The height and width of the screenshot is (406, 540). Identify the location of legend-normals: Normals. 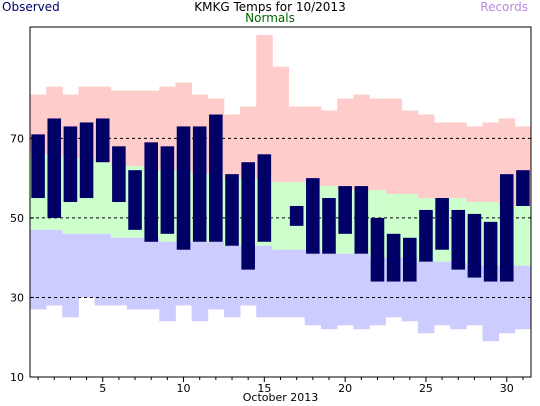
(270, 18).